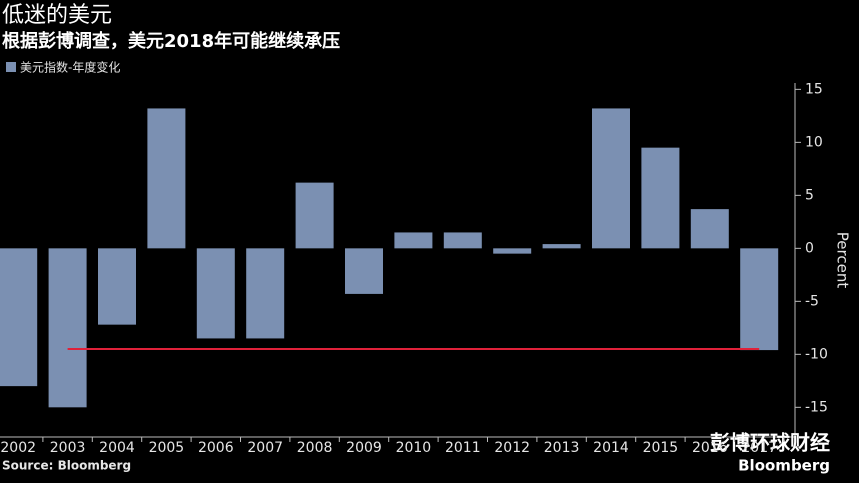  I want to click on x-tick-label: 2005, so click(167, 448).